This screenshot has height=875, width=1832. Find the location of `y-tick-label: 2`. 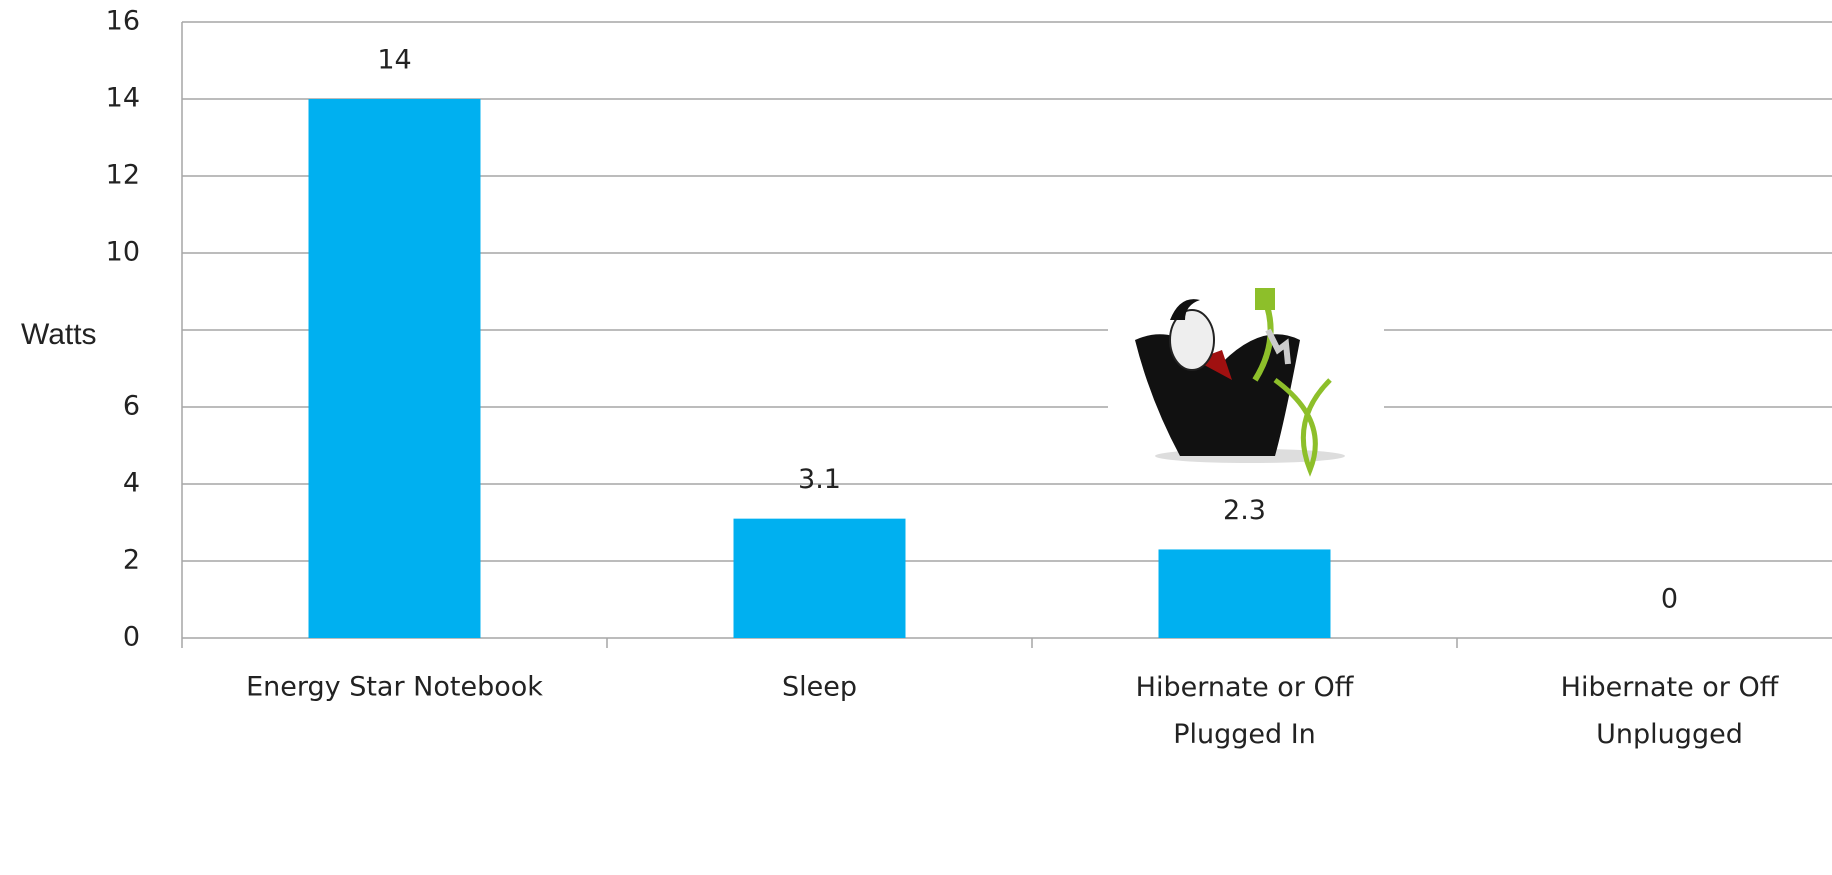

y-tick-label: 2 is located at coordinates (131, 560).